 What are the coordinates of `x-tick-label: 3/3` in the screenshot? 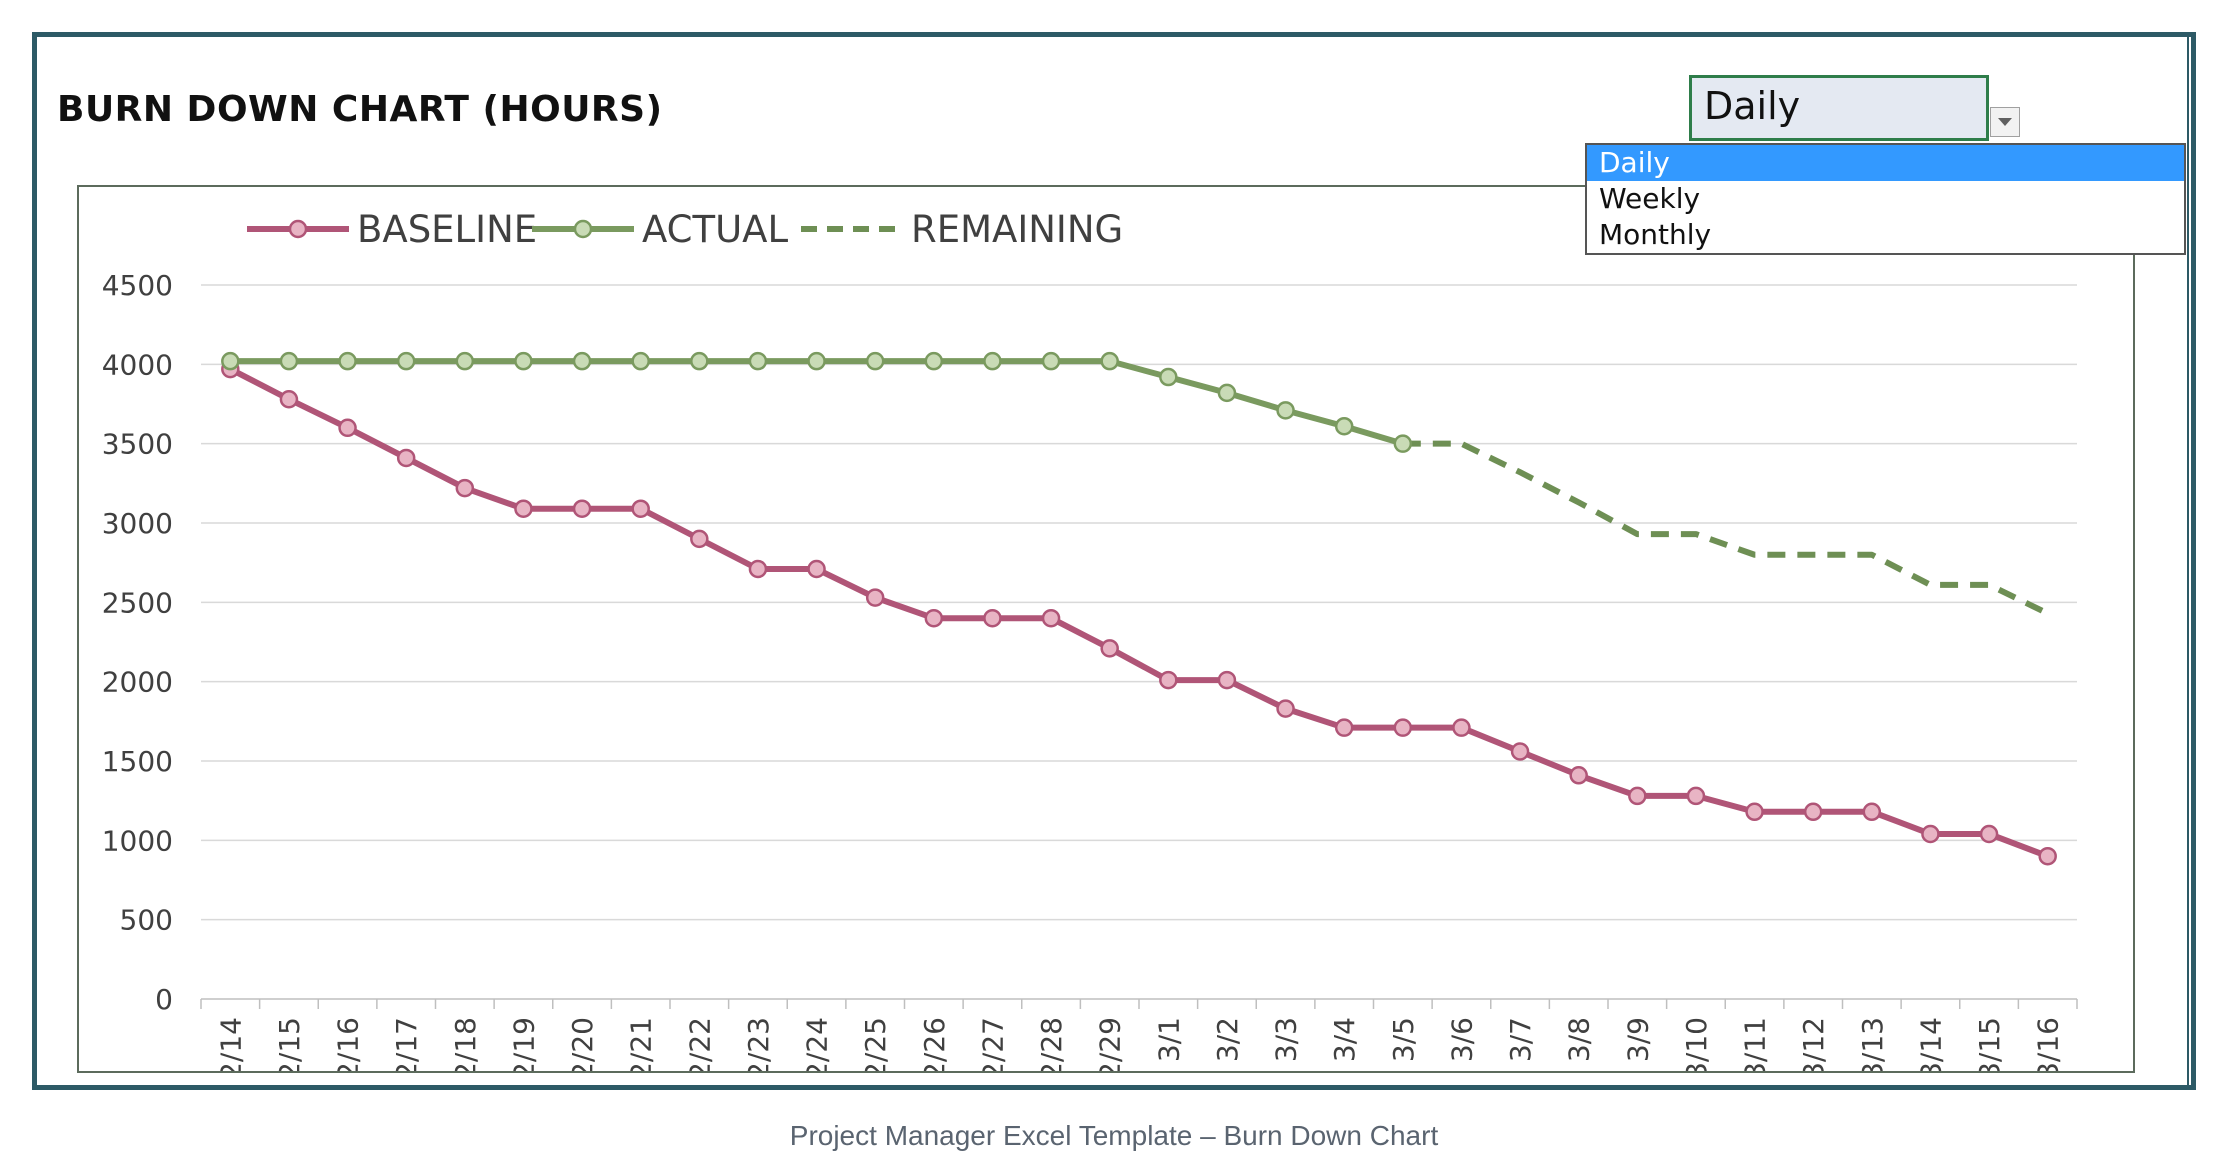 It's located at (1286, 1039).